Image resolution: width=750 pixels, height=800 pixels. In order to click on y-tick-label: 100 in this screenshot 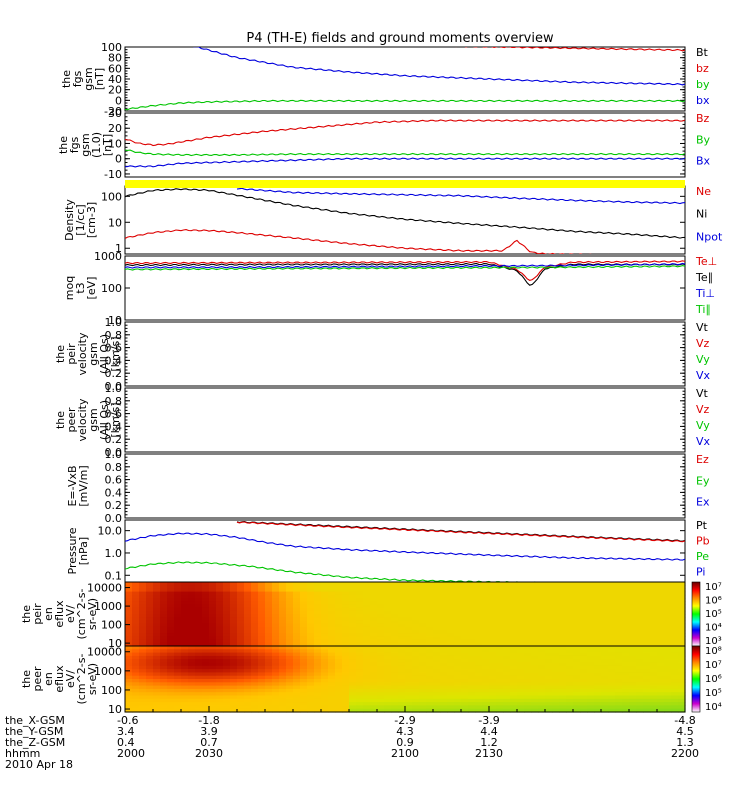, I will do `click(111, 47)`.